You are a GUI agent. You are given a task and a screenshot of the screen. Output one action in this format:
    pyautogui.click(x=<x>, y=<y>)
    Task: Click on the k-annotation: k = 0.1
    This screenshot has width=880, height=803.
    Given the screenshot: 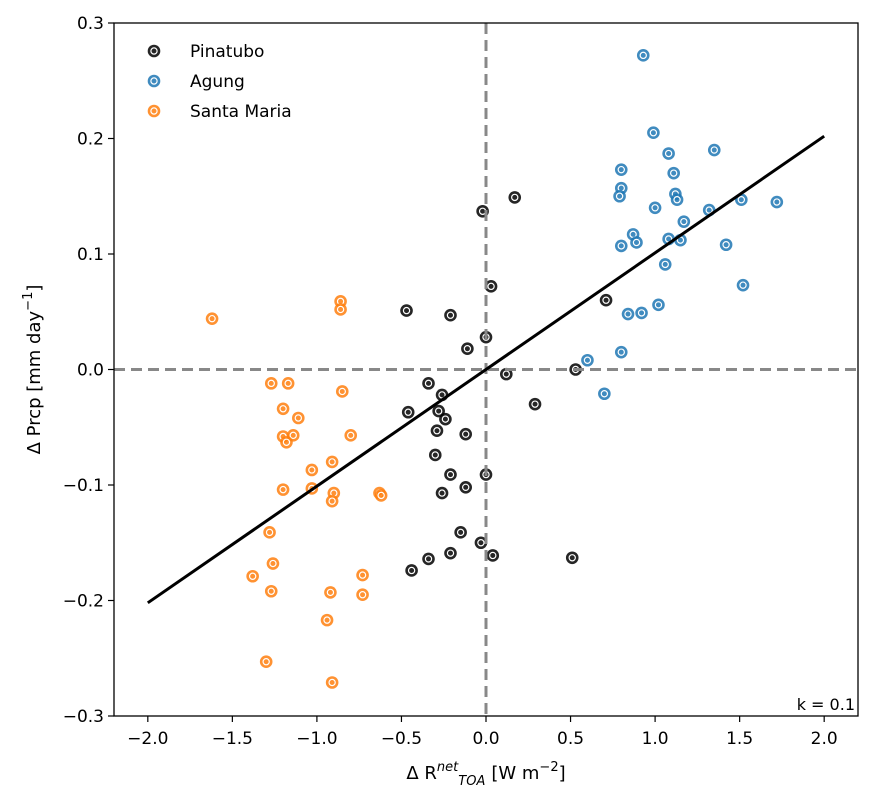 What is the action you would take?
    pyautogui.click(x=826, y=704)
    